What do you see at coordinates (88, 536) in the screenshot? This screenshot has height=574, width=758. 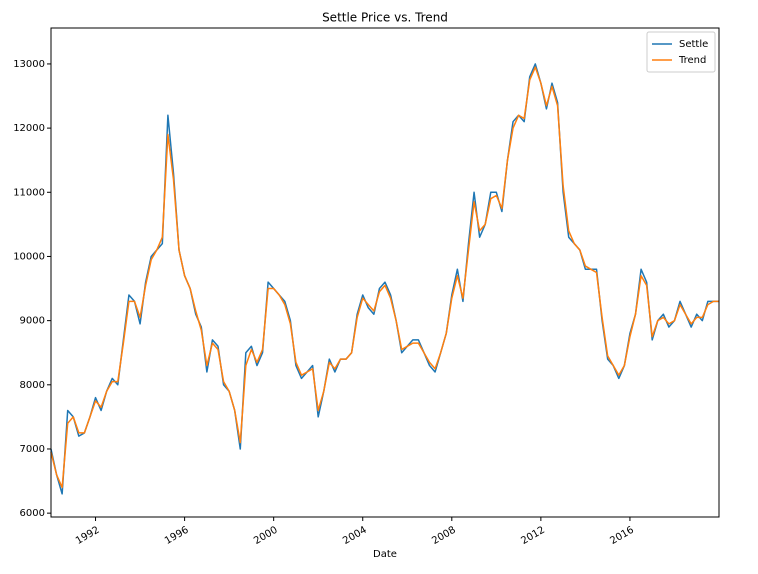 I see `x-tick-label: 1992` at bounding box center [88, 536].